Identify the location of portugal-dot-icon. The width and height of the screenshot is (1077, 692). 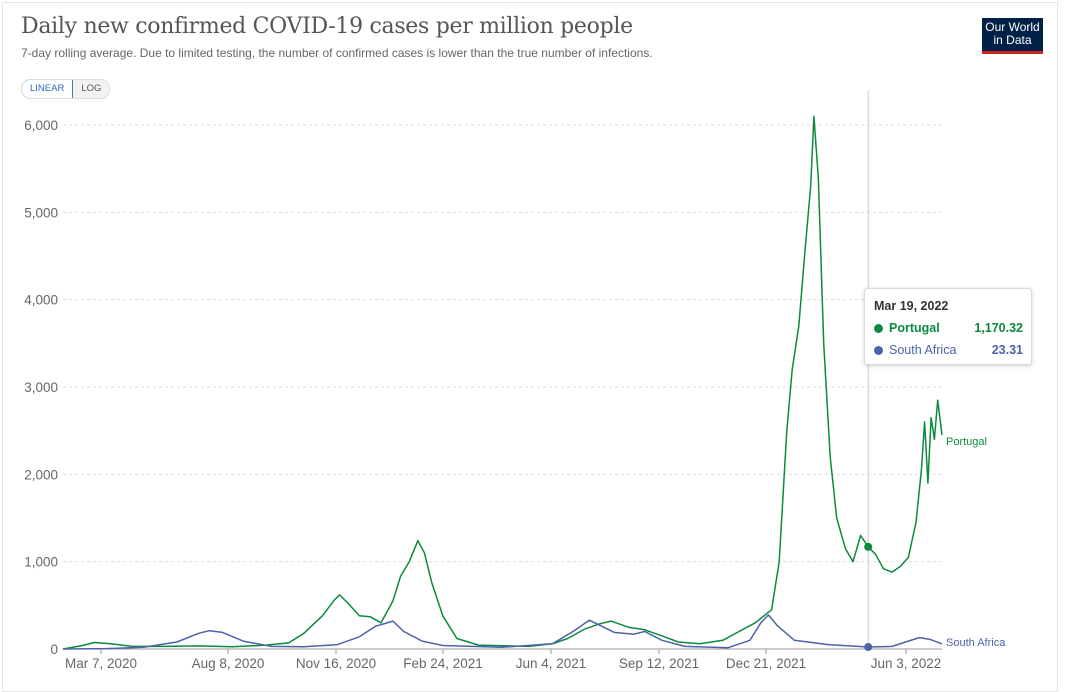
(878, 328).